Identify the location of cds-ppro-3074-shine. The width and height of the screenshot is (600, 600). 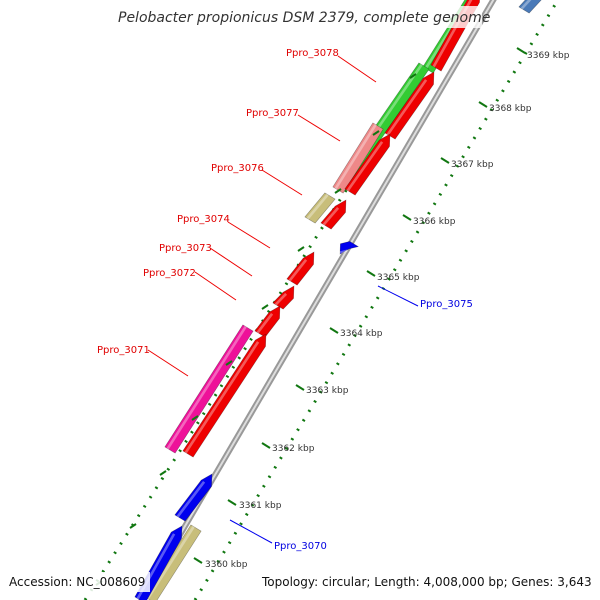
(298, 270).